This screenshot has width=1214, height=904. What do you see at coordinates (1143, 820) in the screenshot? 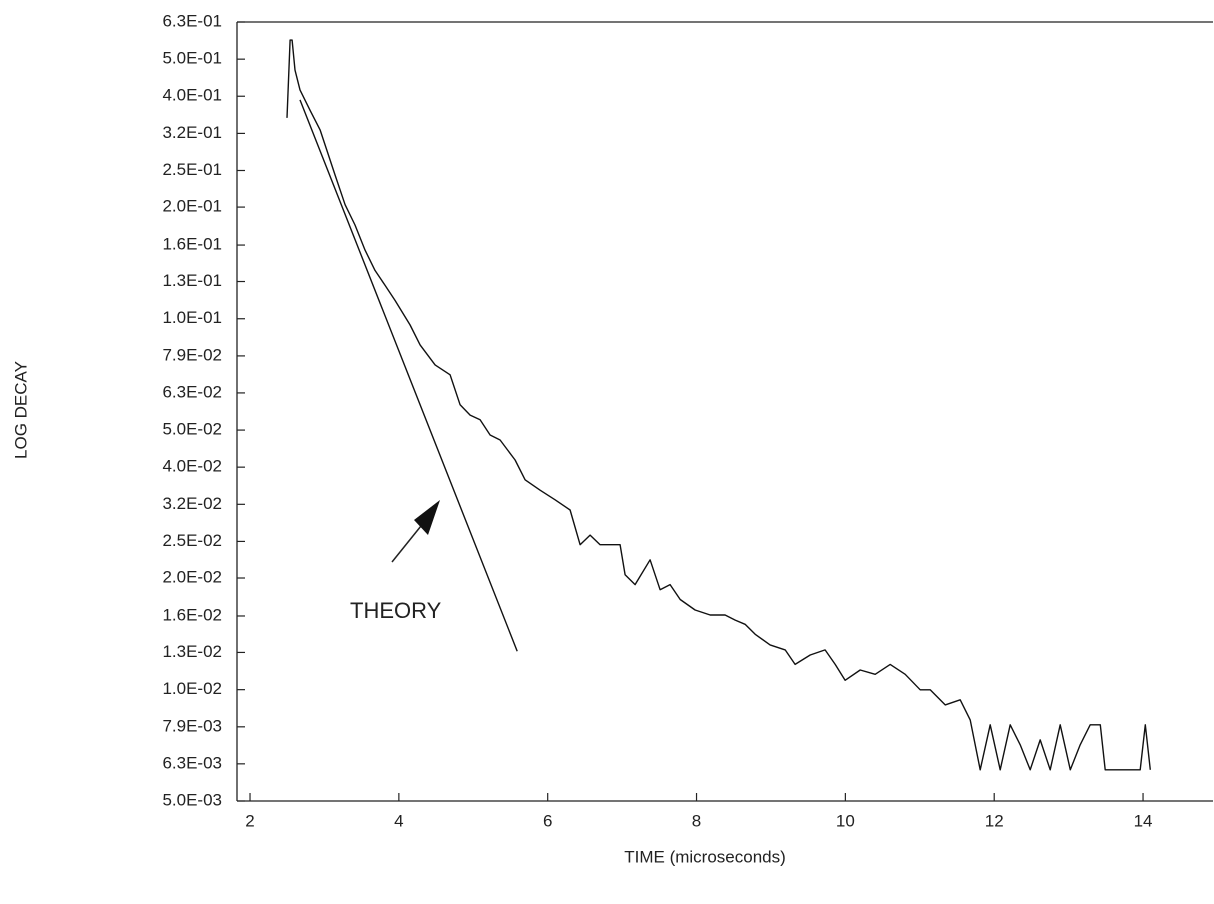
I see `x-tick-label: 14` at bounding box center [1143, 820].